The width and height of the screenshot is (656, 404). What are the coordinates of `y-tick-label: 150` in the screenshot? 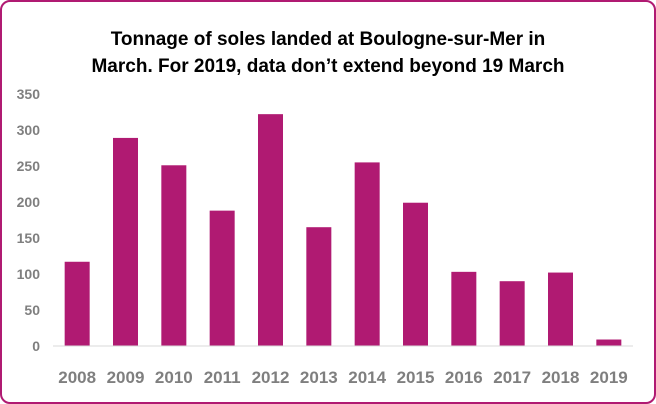 It's located at (29, 238).